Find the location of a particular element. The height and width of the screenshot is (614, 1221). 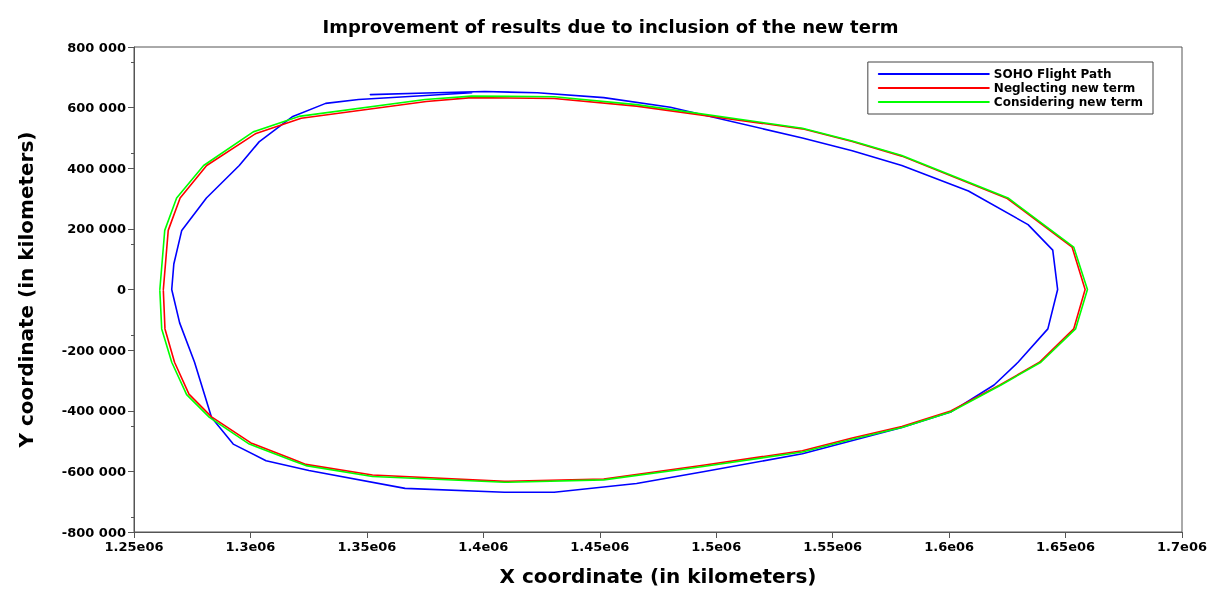

y-tick-label: -800 000 is located at coordinates (93, 532).